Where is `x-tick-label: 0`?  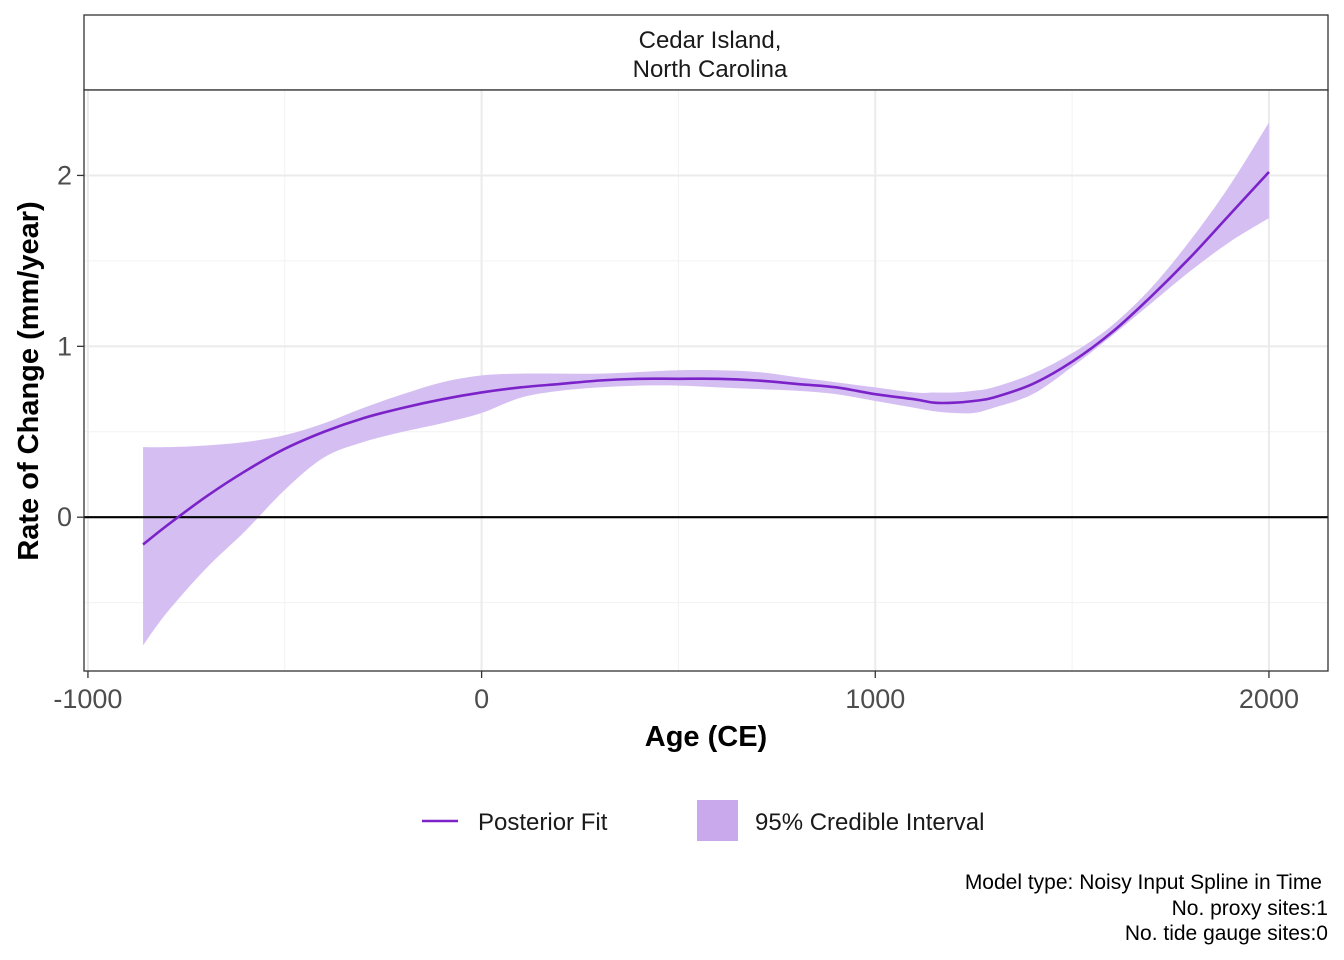
x-tick-label: 0 is located at coordinates (481, 699).